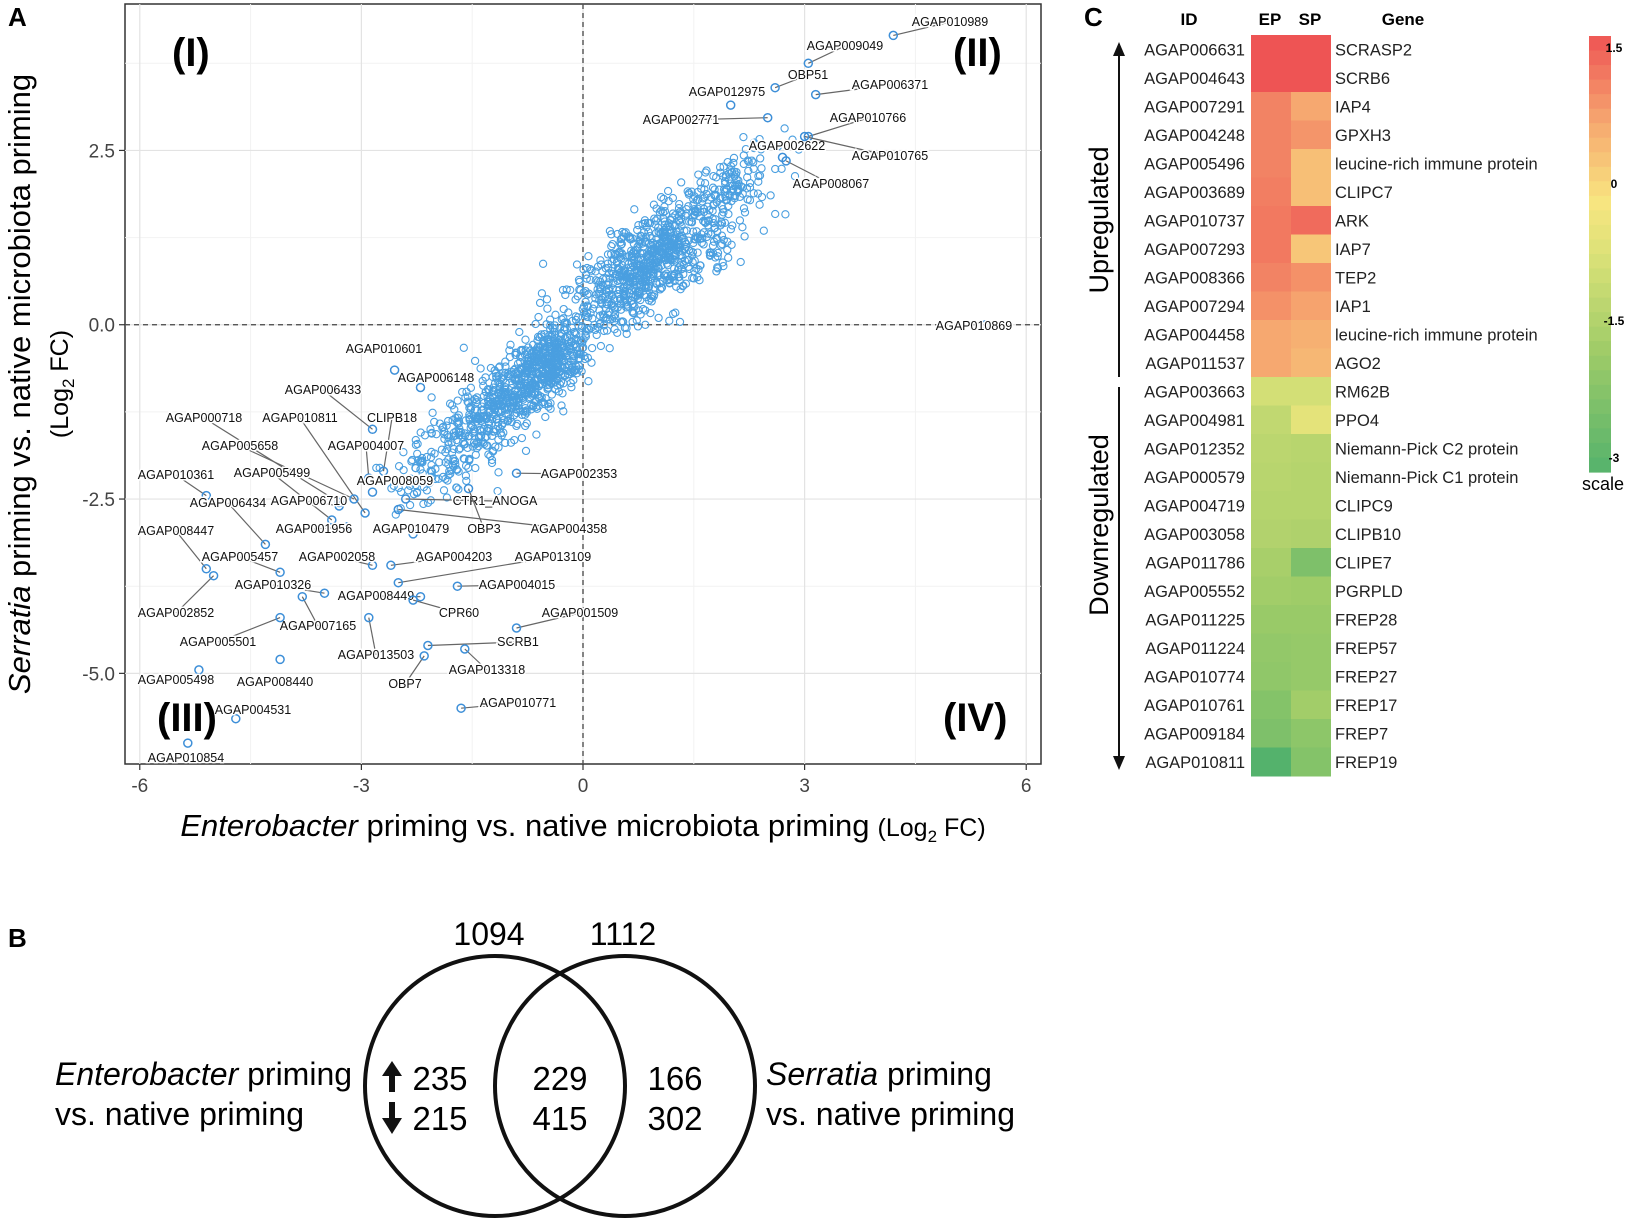 The width and height of the screenshot is (1646, 1226). Describe the element at coordinates (1195, 763) in the screenshot. I see `heatmap-row-id: AGAP010811` at that location.